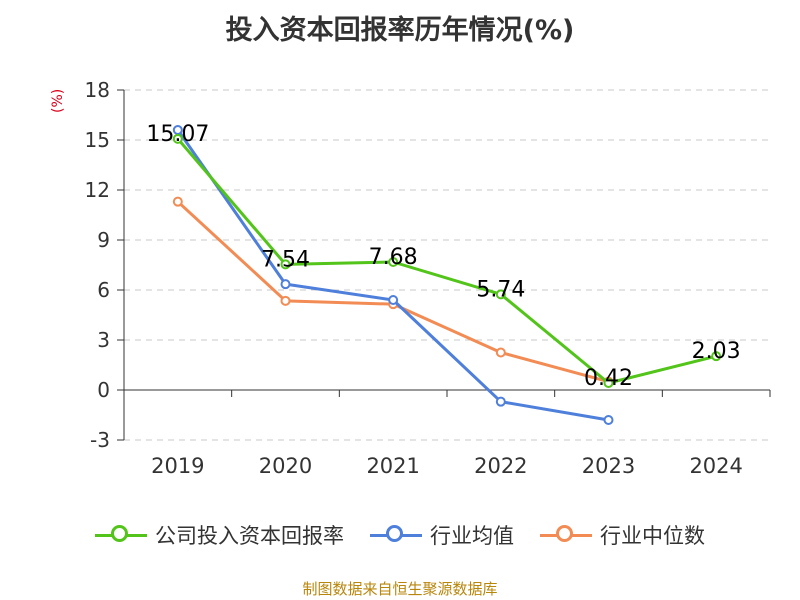 Image resolution: width=800 pixels, height=600 pixels. I want to click on x-tick-label: 2020, so click(285, 466).